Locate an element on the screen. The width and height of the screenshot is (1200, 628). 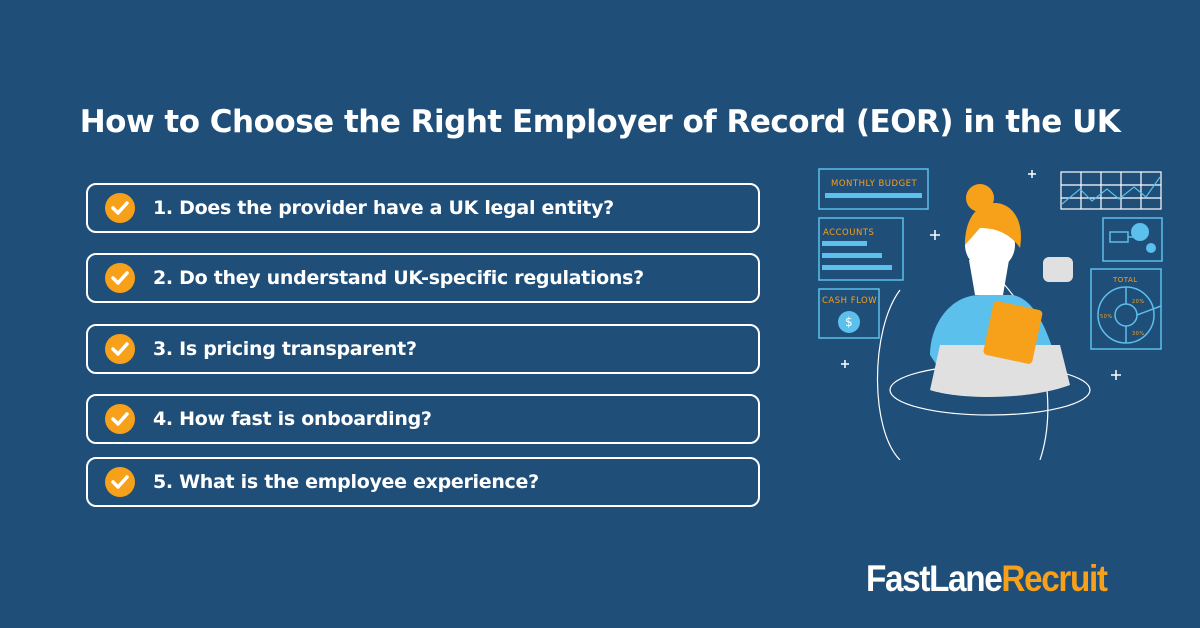
fastlanerecruit-logo: FastLaneRecruit is located at coordinates (987, 578).